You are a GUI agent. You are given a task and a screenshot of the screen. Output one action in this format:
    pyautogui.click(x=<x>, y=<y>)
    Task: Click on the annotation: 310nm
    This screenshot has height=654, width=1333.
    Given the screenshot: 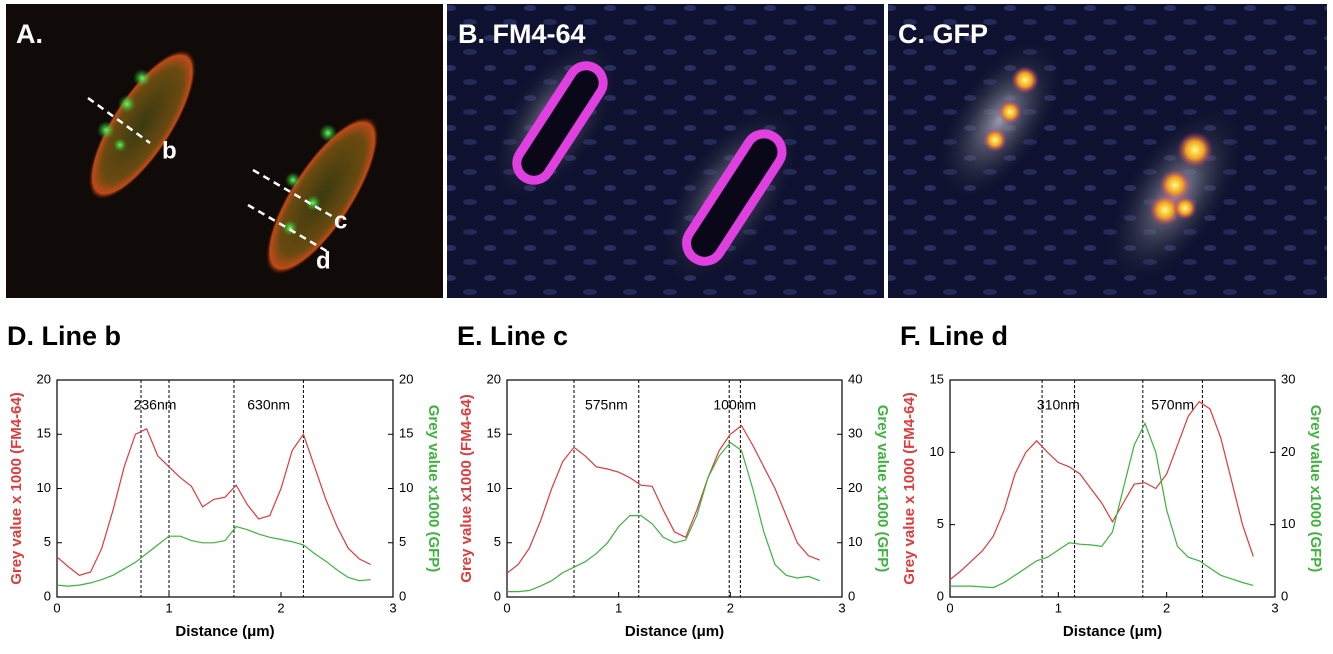 What is the action you would take?
    pyautogui.click(x=1058, y=405)
    